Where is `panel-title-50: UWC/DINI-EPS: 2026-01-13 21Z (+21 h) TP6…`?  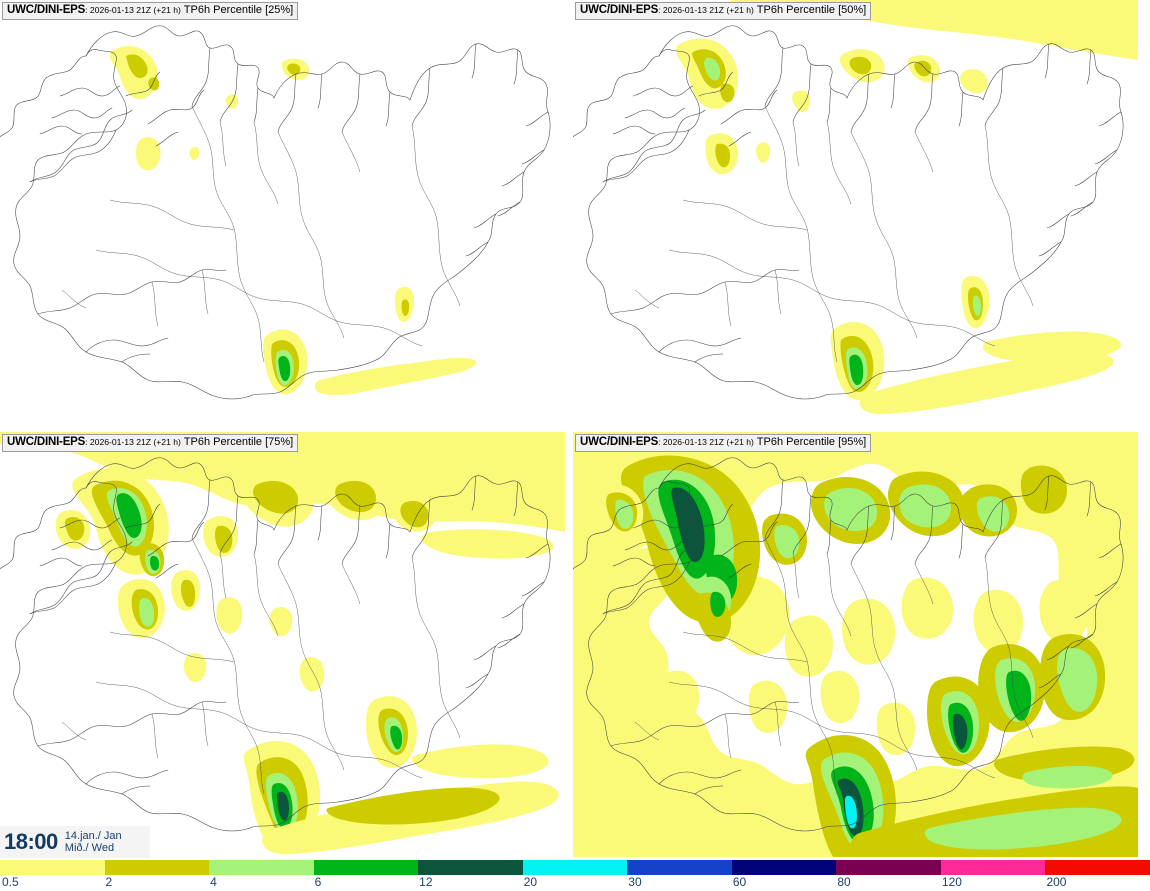
panel-title-50: UWC/DINI-EPS: 2026-01-13 21Z (+21 h) TP6… is located at coordinates (723, 11).